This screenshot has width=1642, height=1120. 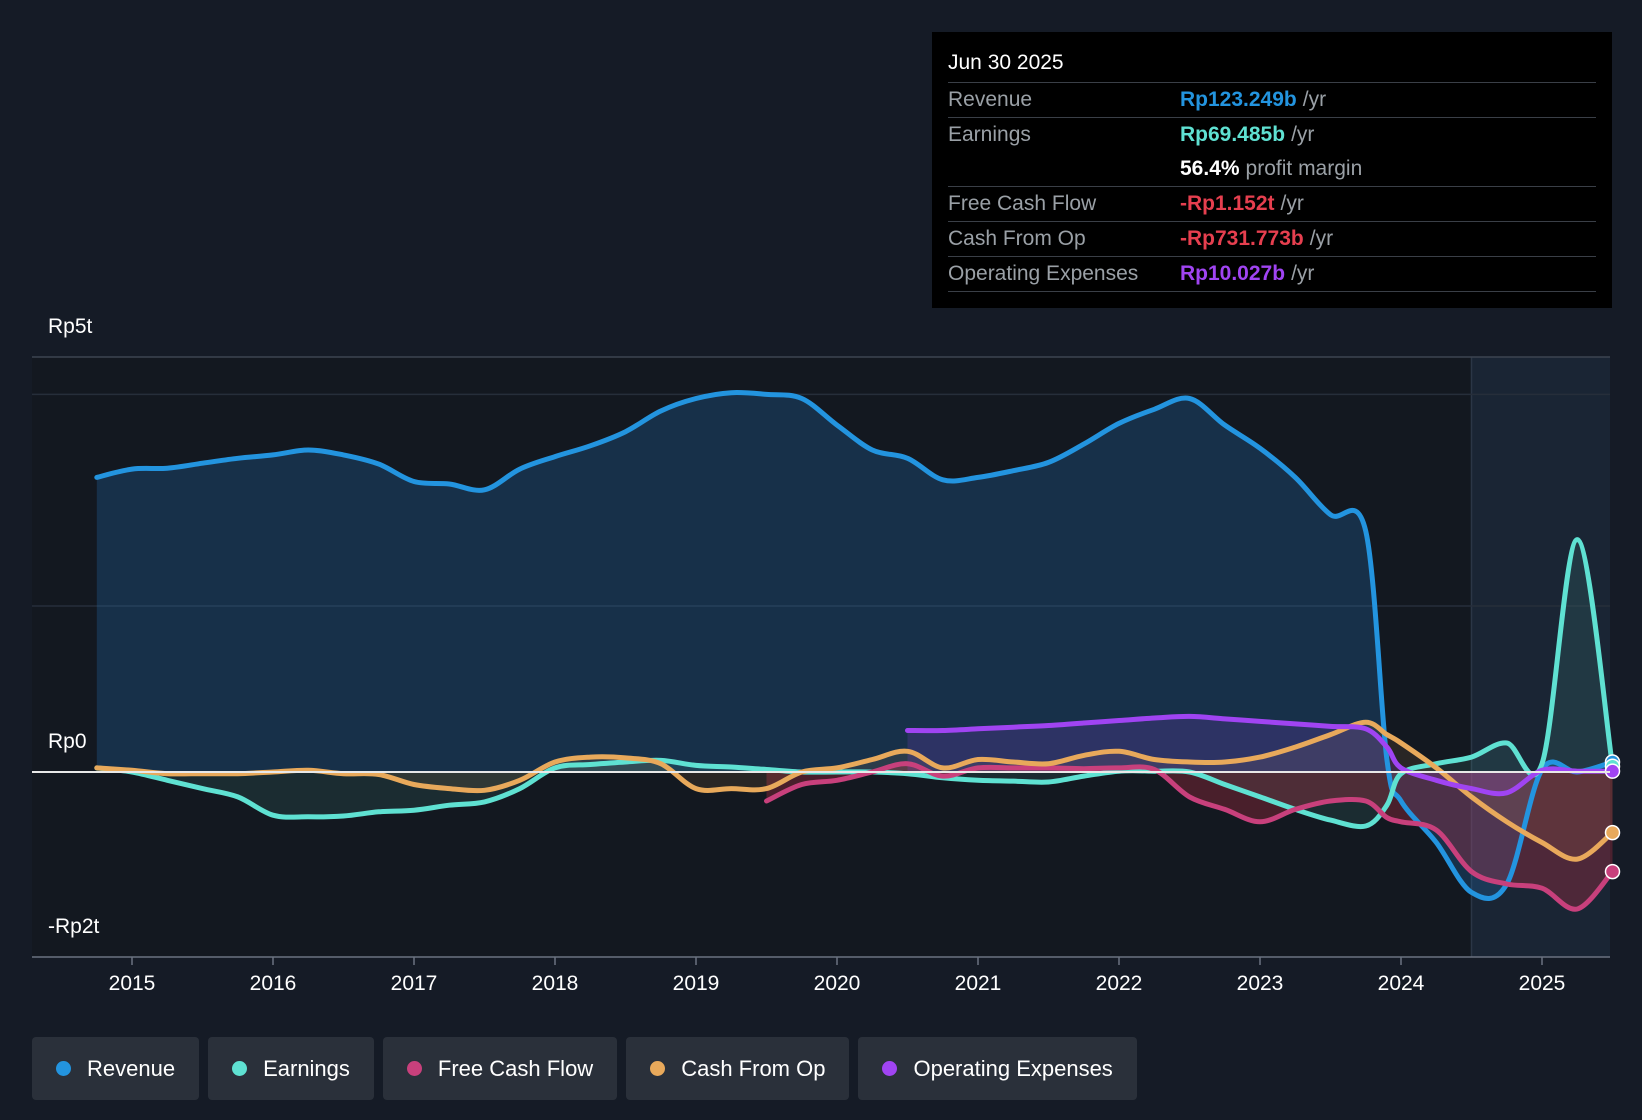 I want to click on x-tick-label: 2015, so click(x=132, y=983).